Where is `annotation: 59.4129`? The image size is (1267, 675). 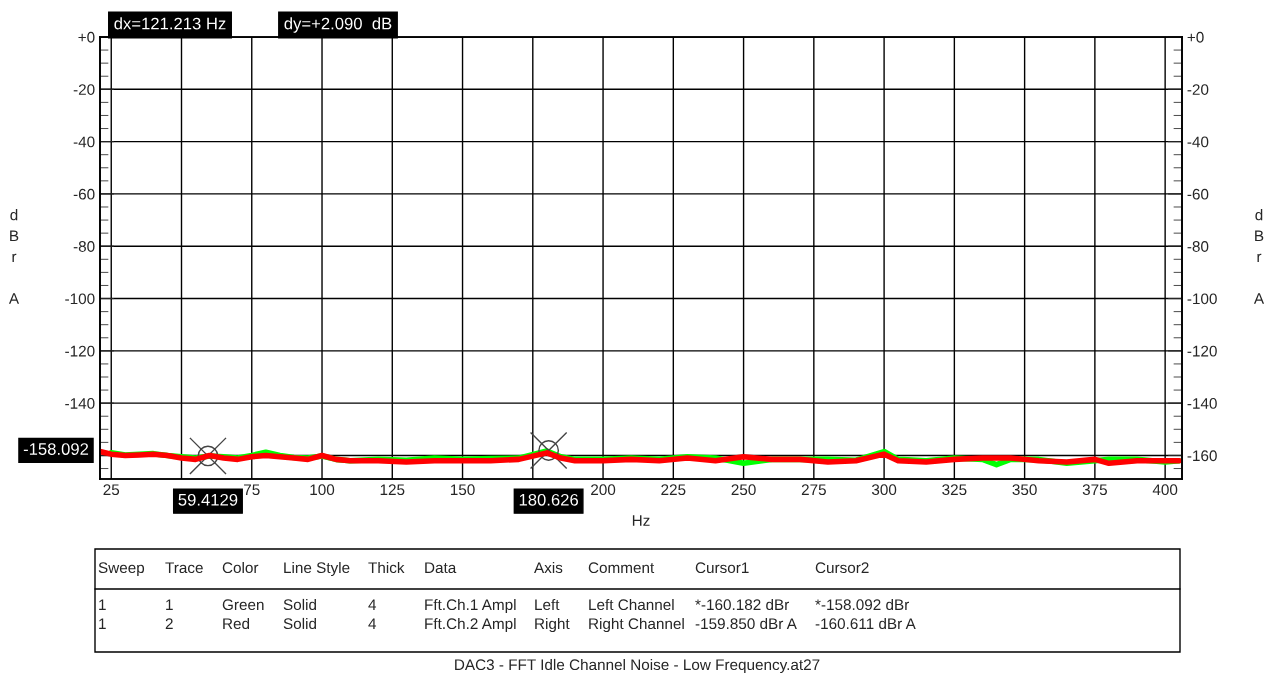 annotation: 59.4129 is located at coordinates (208, 499).